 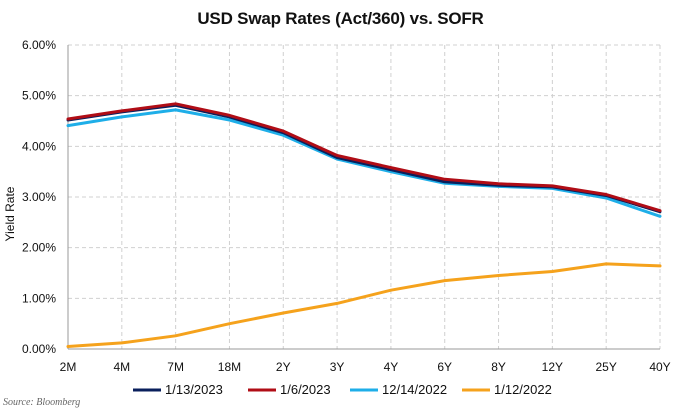 I want to click on source-note: Source: Bloomberg, so click(x=42, y=402).